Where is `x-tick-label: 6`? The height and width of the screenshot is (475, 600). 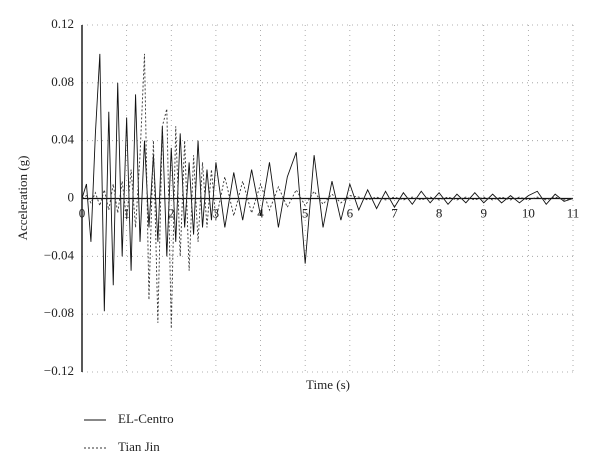 x-tick-label: 6 is located at coordinates (350, 212).